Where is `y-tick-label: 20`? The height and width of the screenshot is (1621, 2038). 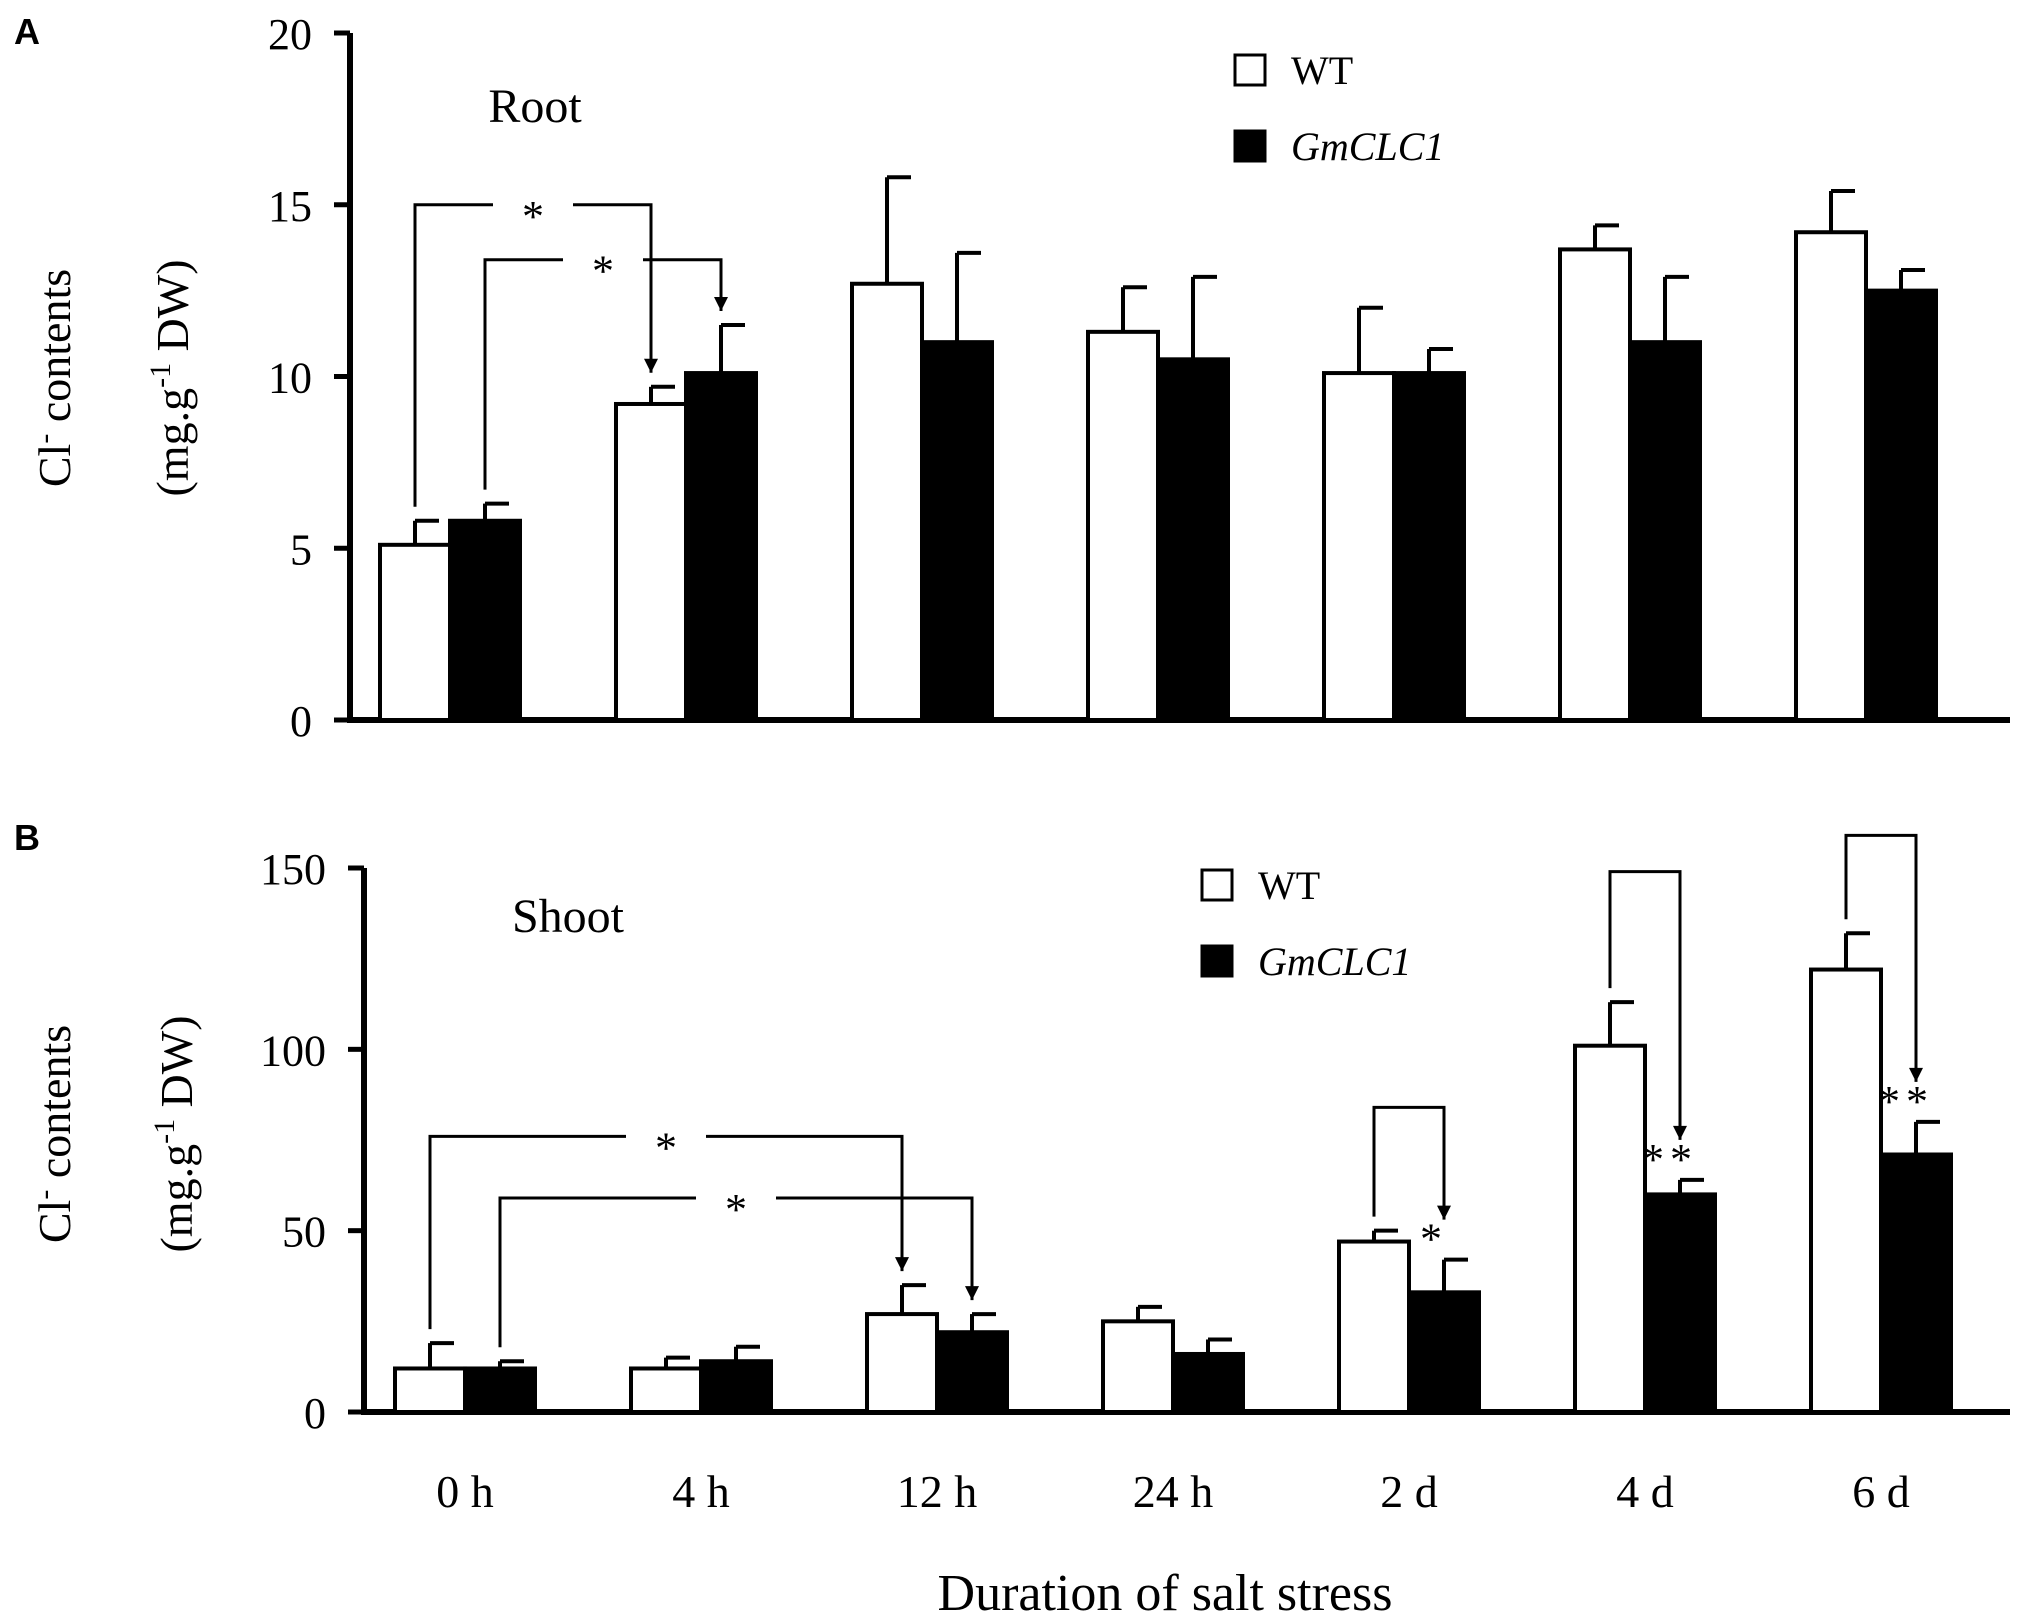 y-tick-label: 20 is located at coordinates (290, 34).